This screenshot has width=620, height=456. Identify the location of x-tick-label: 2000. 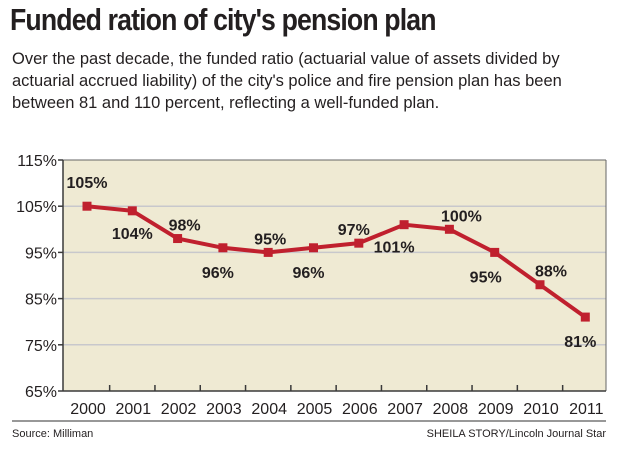
(88, 409).